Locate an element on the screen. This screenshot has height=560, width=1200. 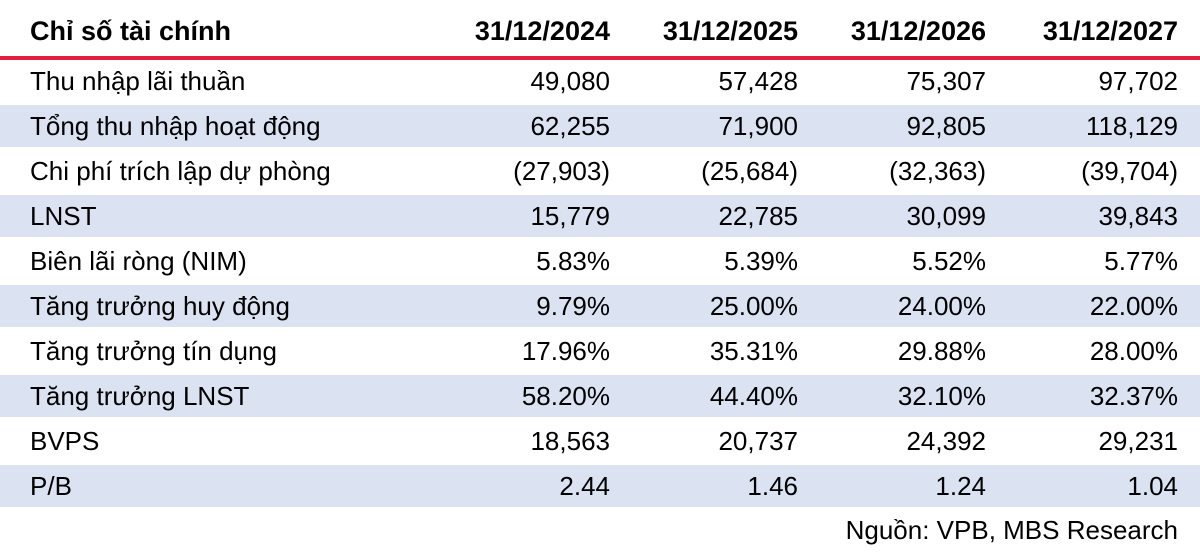
row-value: 17.96% is located at coordinates (518, 350).